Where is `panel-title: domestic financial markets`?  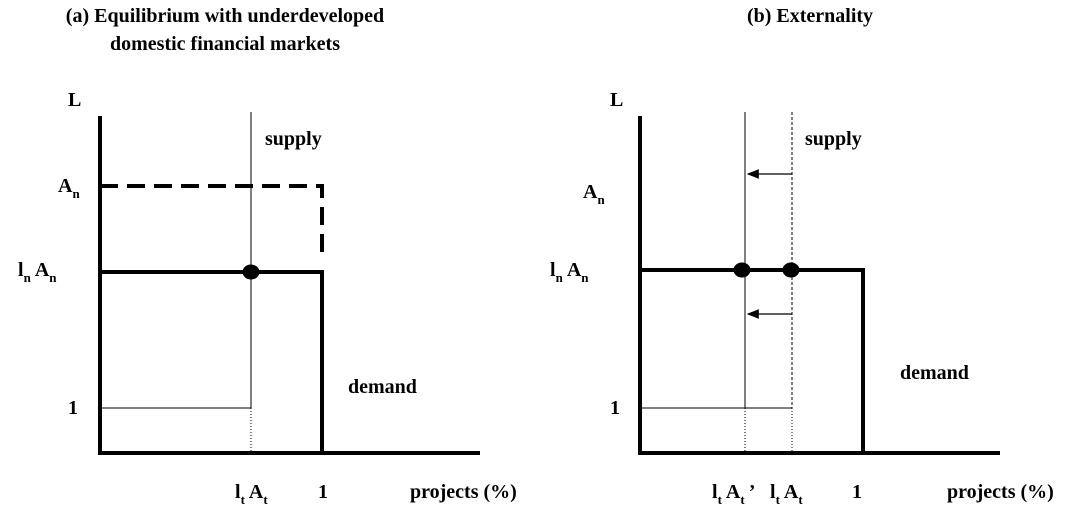
panel-title: domestic financial markets is located at coordinates (225, 44).